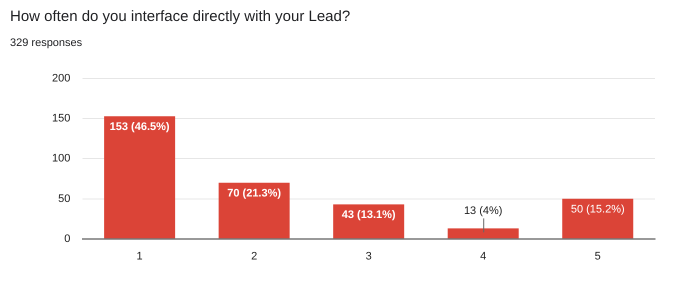  Describe the element at coordinates (483, 256) in the screenshot. I see `x-tick-label: 4` at that location.